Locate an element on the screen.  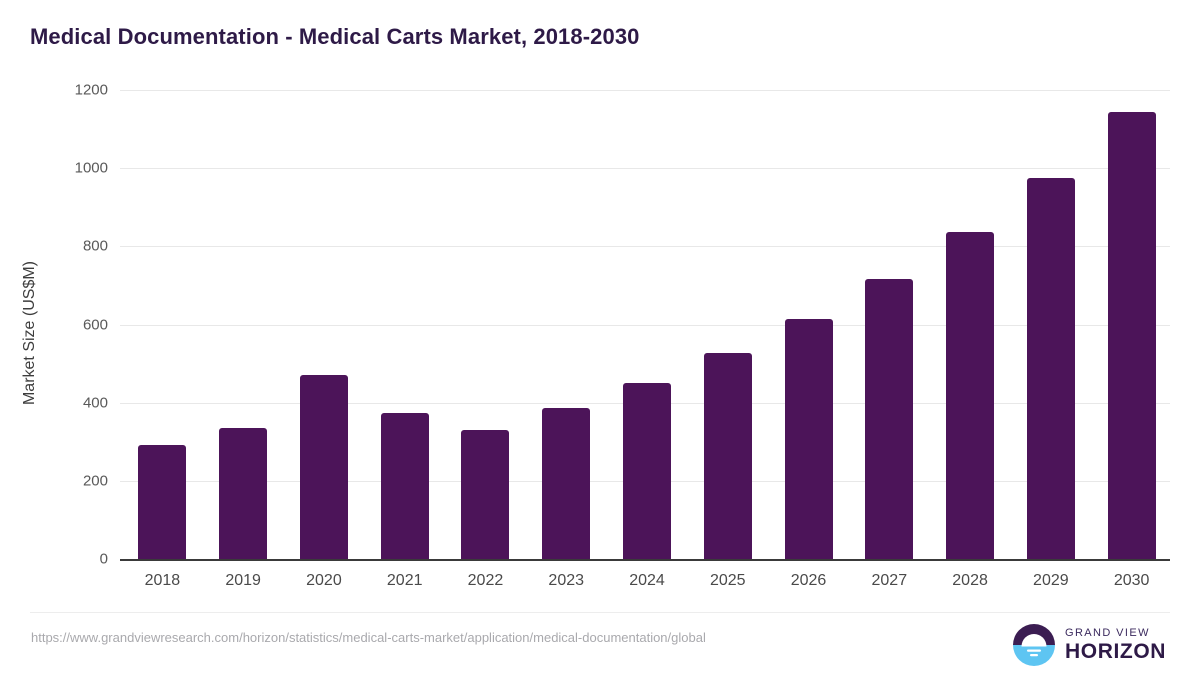
x-tick-label: 2025 is located at coordinates (727, 580).